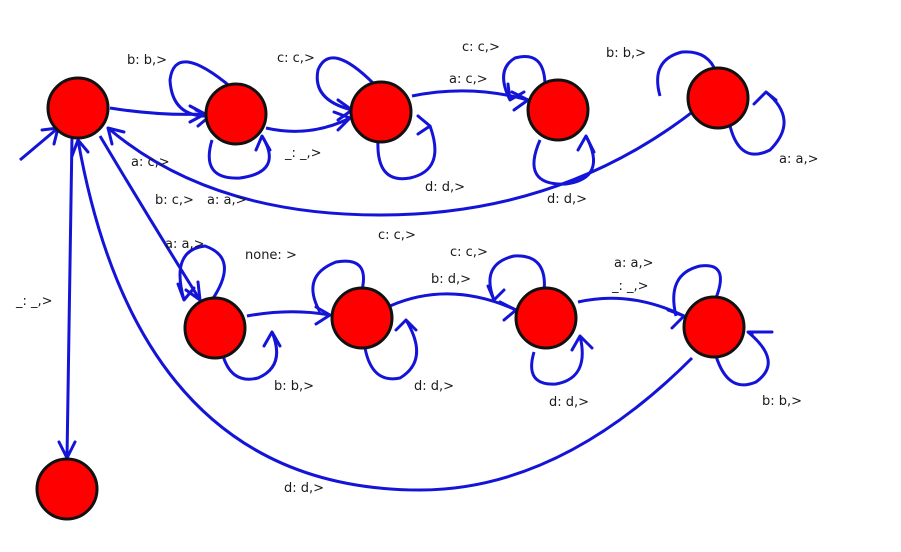  What do you see at coordinates (524, 78) in the screenshot?
I see `loop-t3-top` at bounding box center [524, 78].